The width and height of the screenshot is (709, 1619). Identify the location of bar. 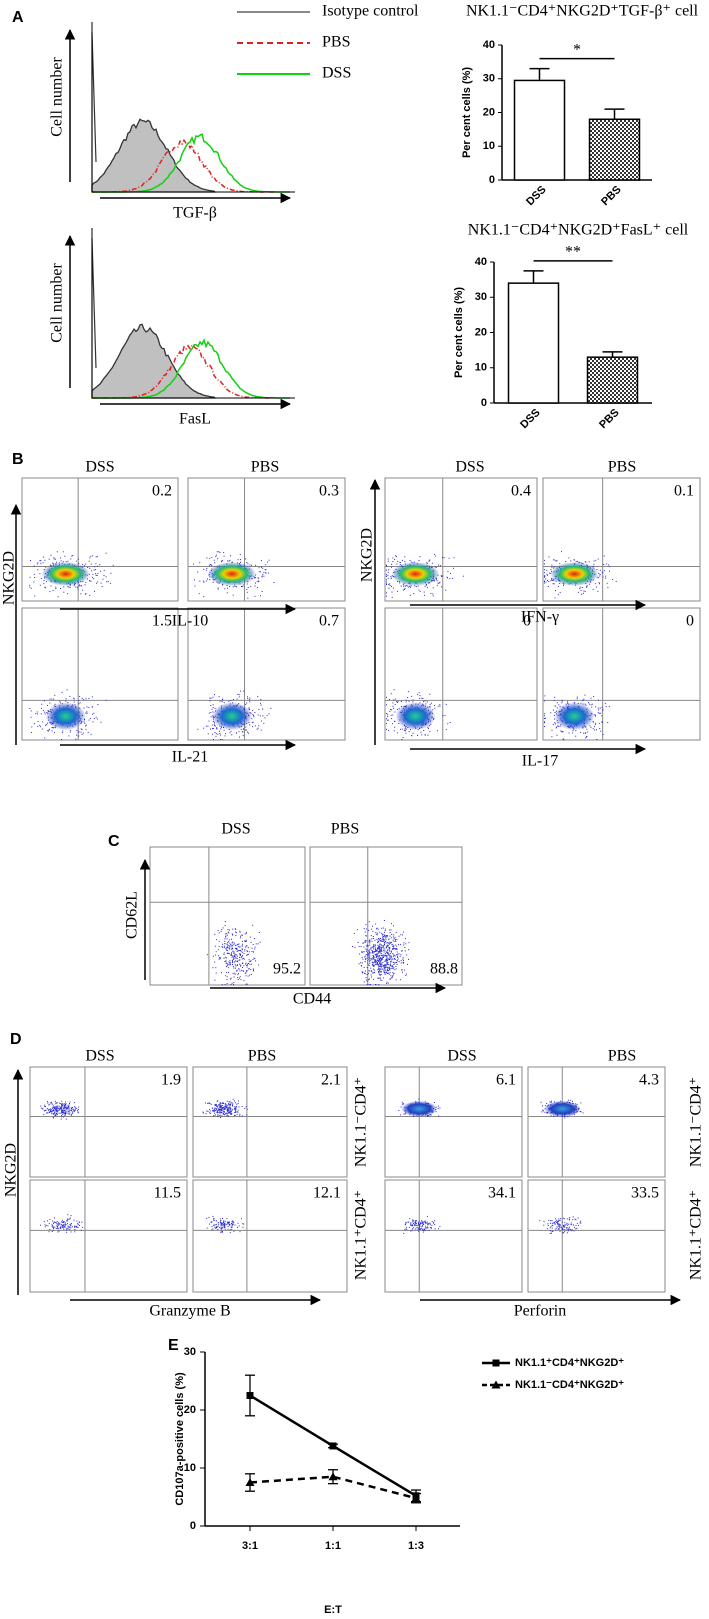
(612, 380).